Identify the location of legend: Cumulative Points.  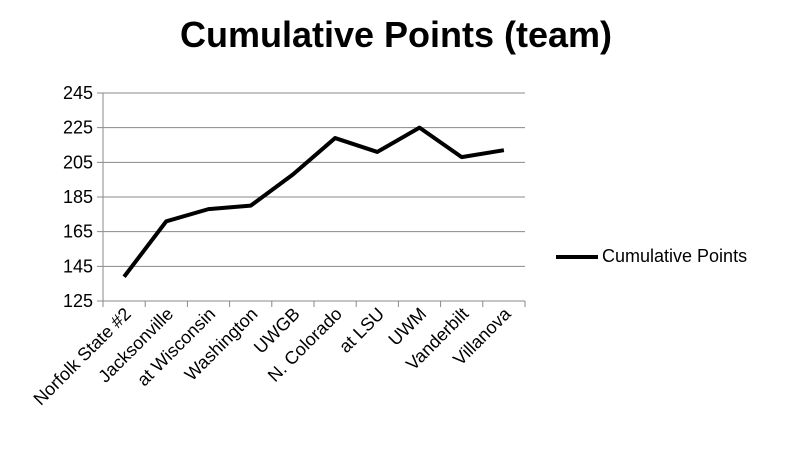
(651, 256).